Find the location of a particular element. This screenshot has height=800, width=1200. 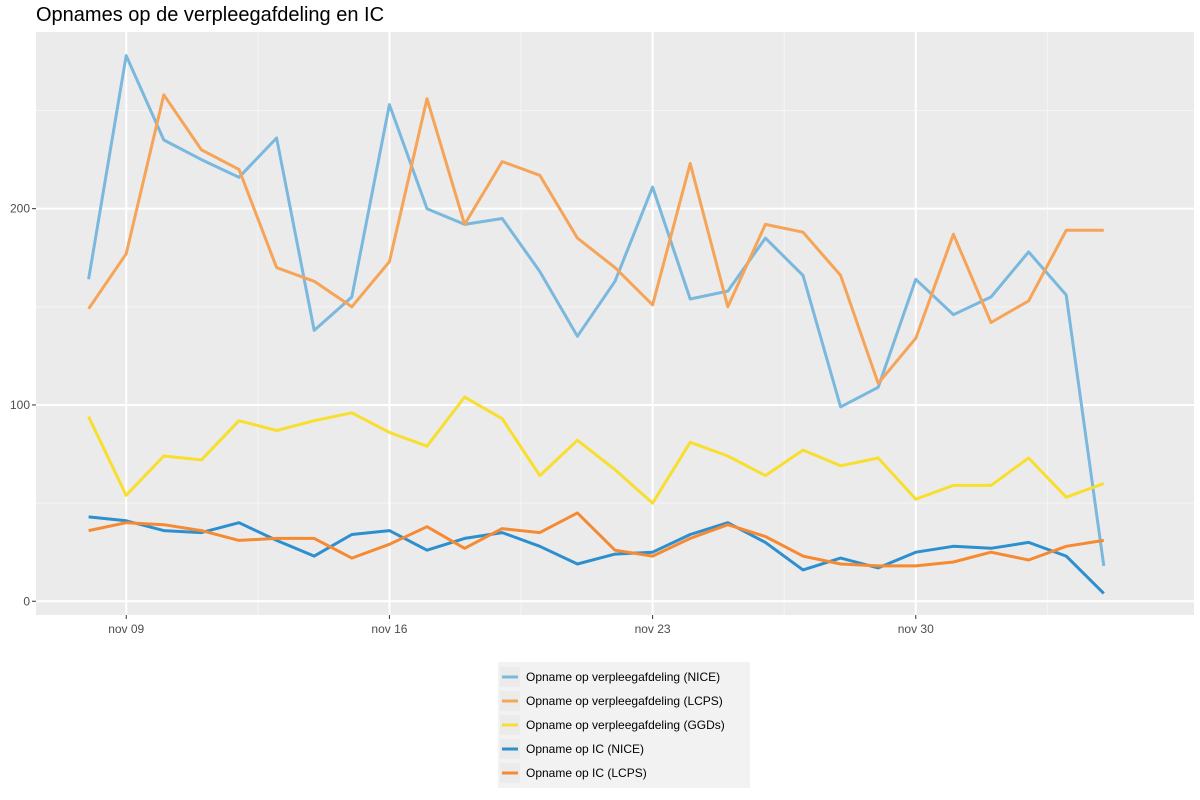

legend-label-5: Opname op IC (LCPS) is located at coordinates (586, 773).